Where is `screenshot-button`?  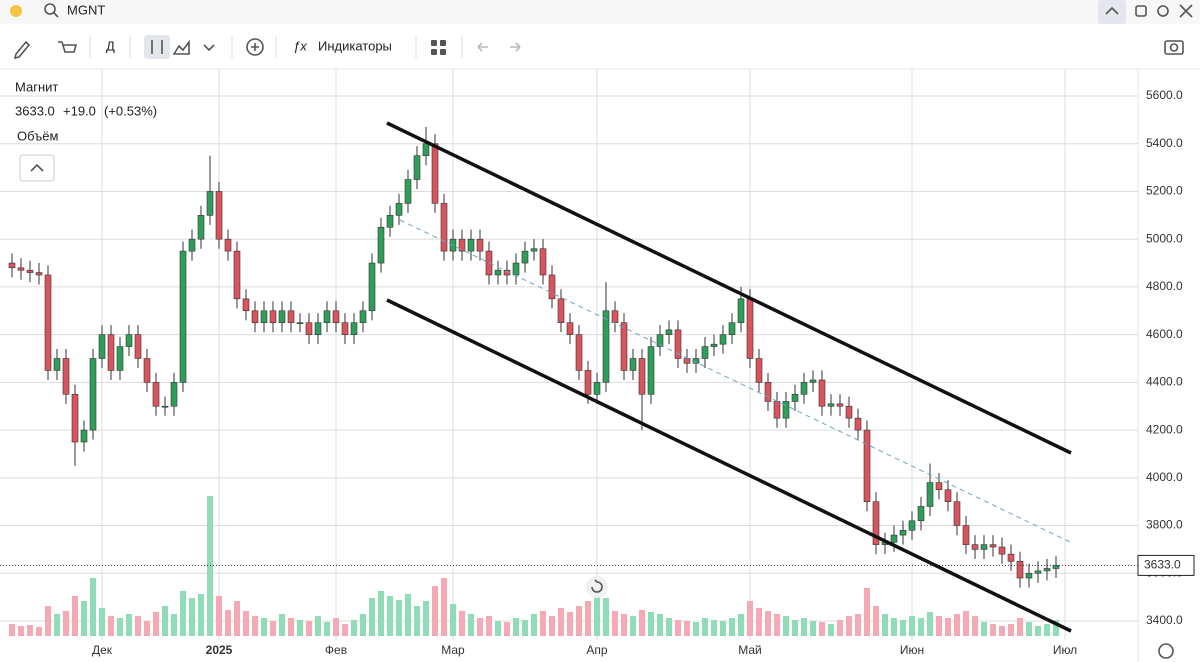
screenshot-button is located at coordinates (1174, 47).